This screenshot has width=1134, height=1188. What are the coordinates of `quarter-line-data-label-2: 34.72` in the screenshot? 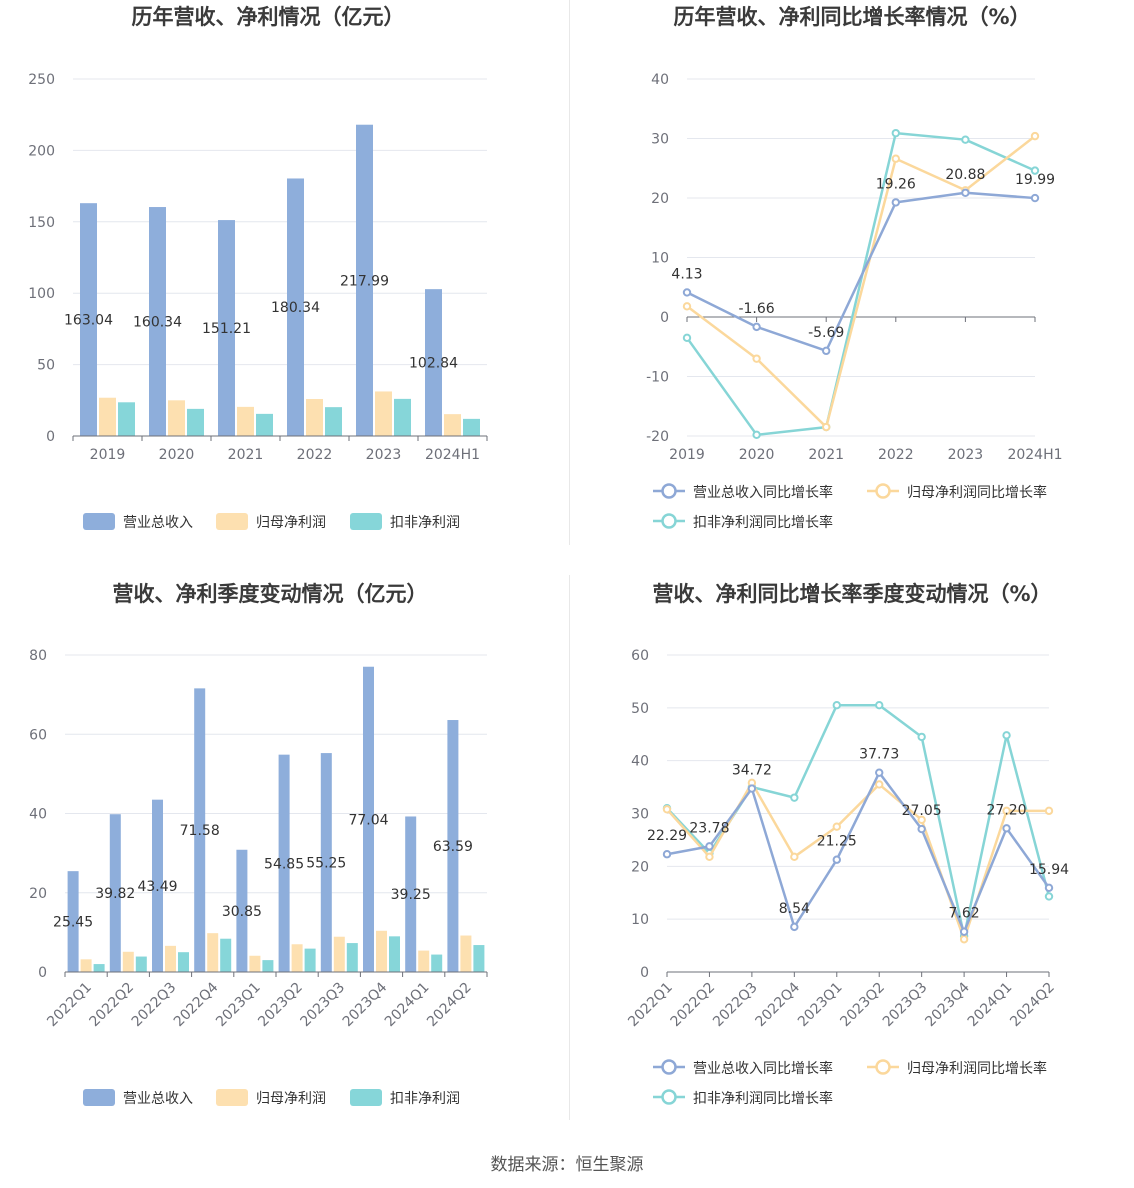 It's located at (752, 771).